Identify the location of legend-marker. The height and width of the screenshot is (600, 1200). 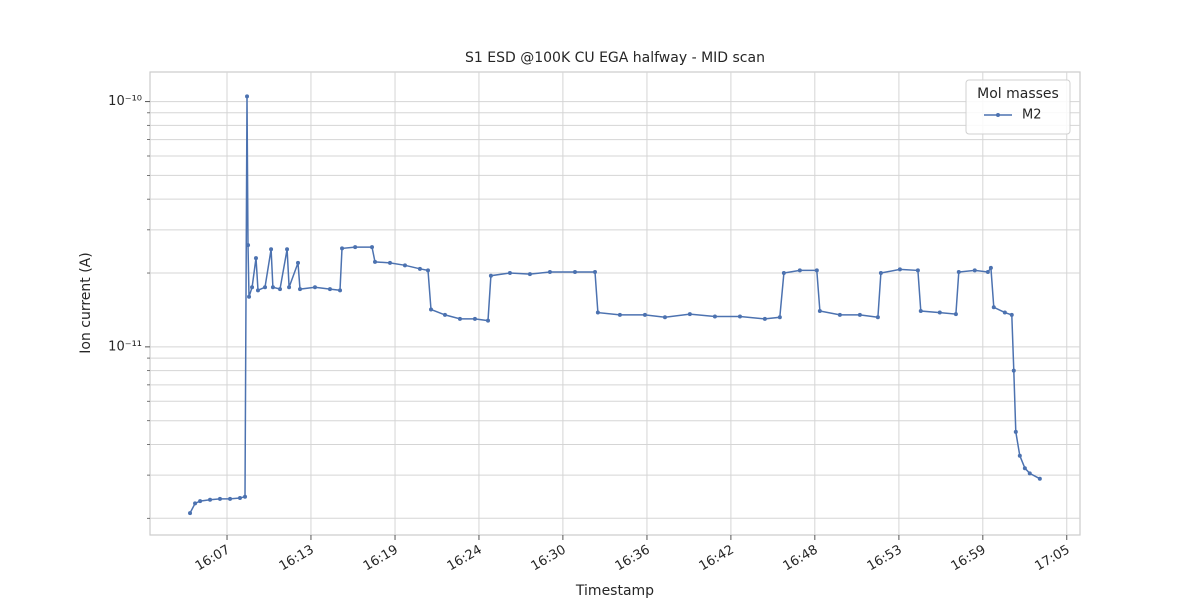
(998, 115).